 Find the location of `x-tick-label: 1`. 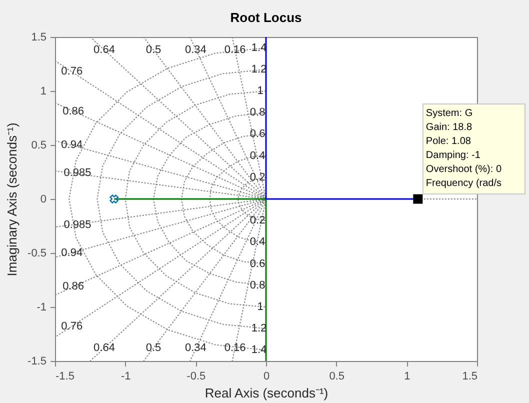

x-tick-label: 1 is located at coordinates (407, 376).